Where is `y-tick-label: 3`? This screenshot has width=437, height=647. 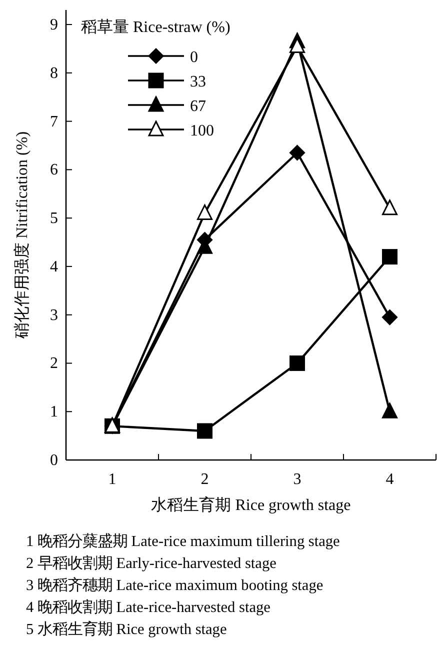 y-tick-label: 3 is located at coordinates (54, 315).